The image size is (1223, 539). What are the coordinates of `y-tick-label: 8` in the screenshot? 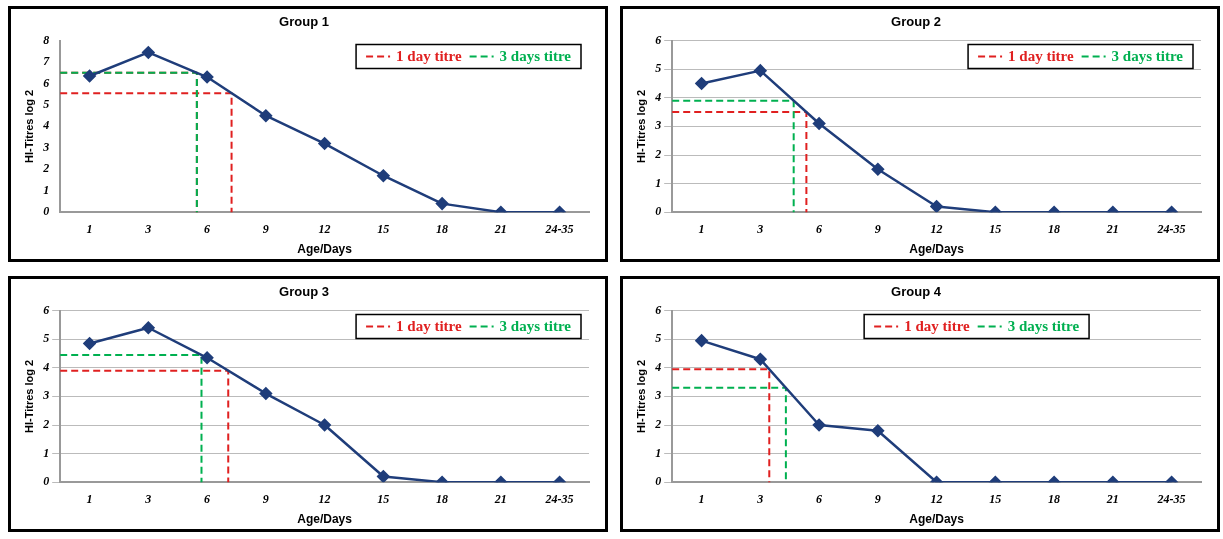 It's located at (46, 39).